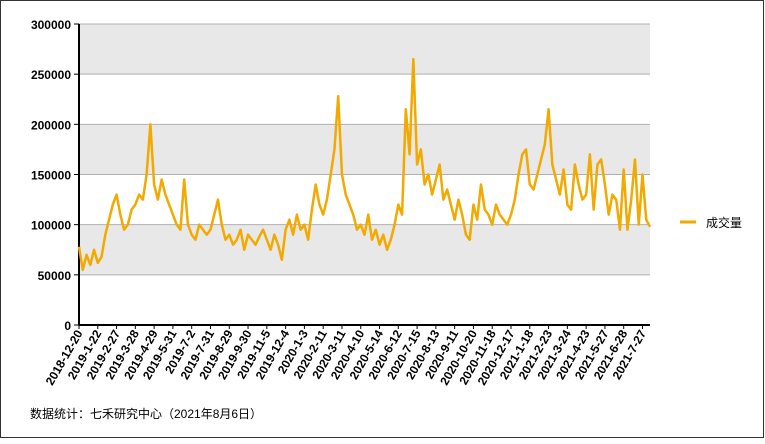 Image resolution: width=765 pixels, height=444 pixels. I want to click on y-tick-label: 300000, so click(51, 25).